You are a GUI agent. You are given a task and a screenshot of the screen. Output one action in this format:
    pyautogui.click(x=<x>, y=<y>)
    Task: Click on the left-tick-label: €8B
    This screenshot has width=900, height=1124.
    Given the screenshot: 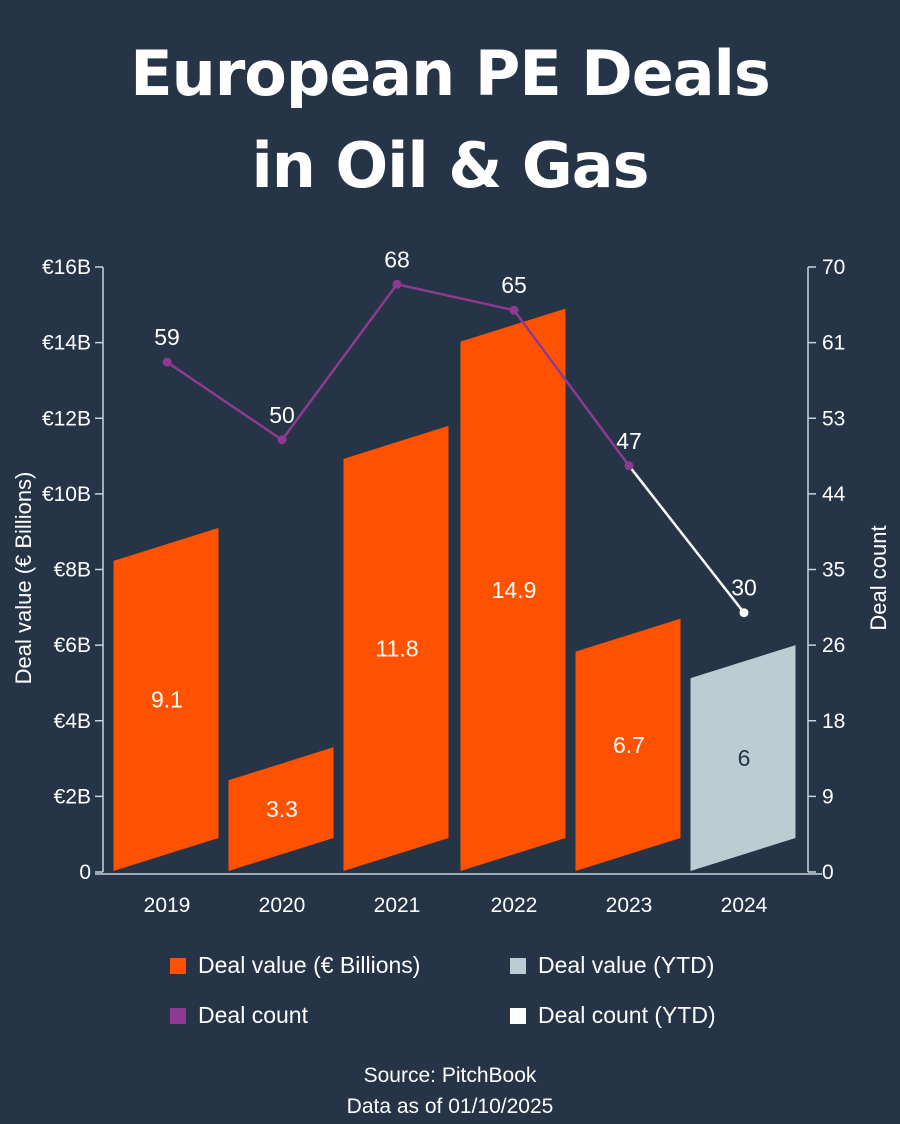 What is the action you would take?
    pyautogui.click(x=72, y=570)
    